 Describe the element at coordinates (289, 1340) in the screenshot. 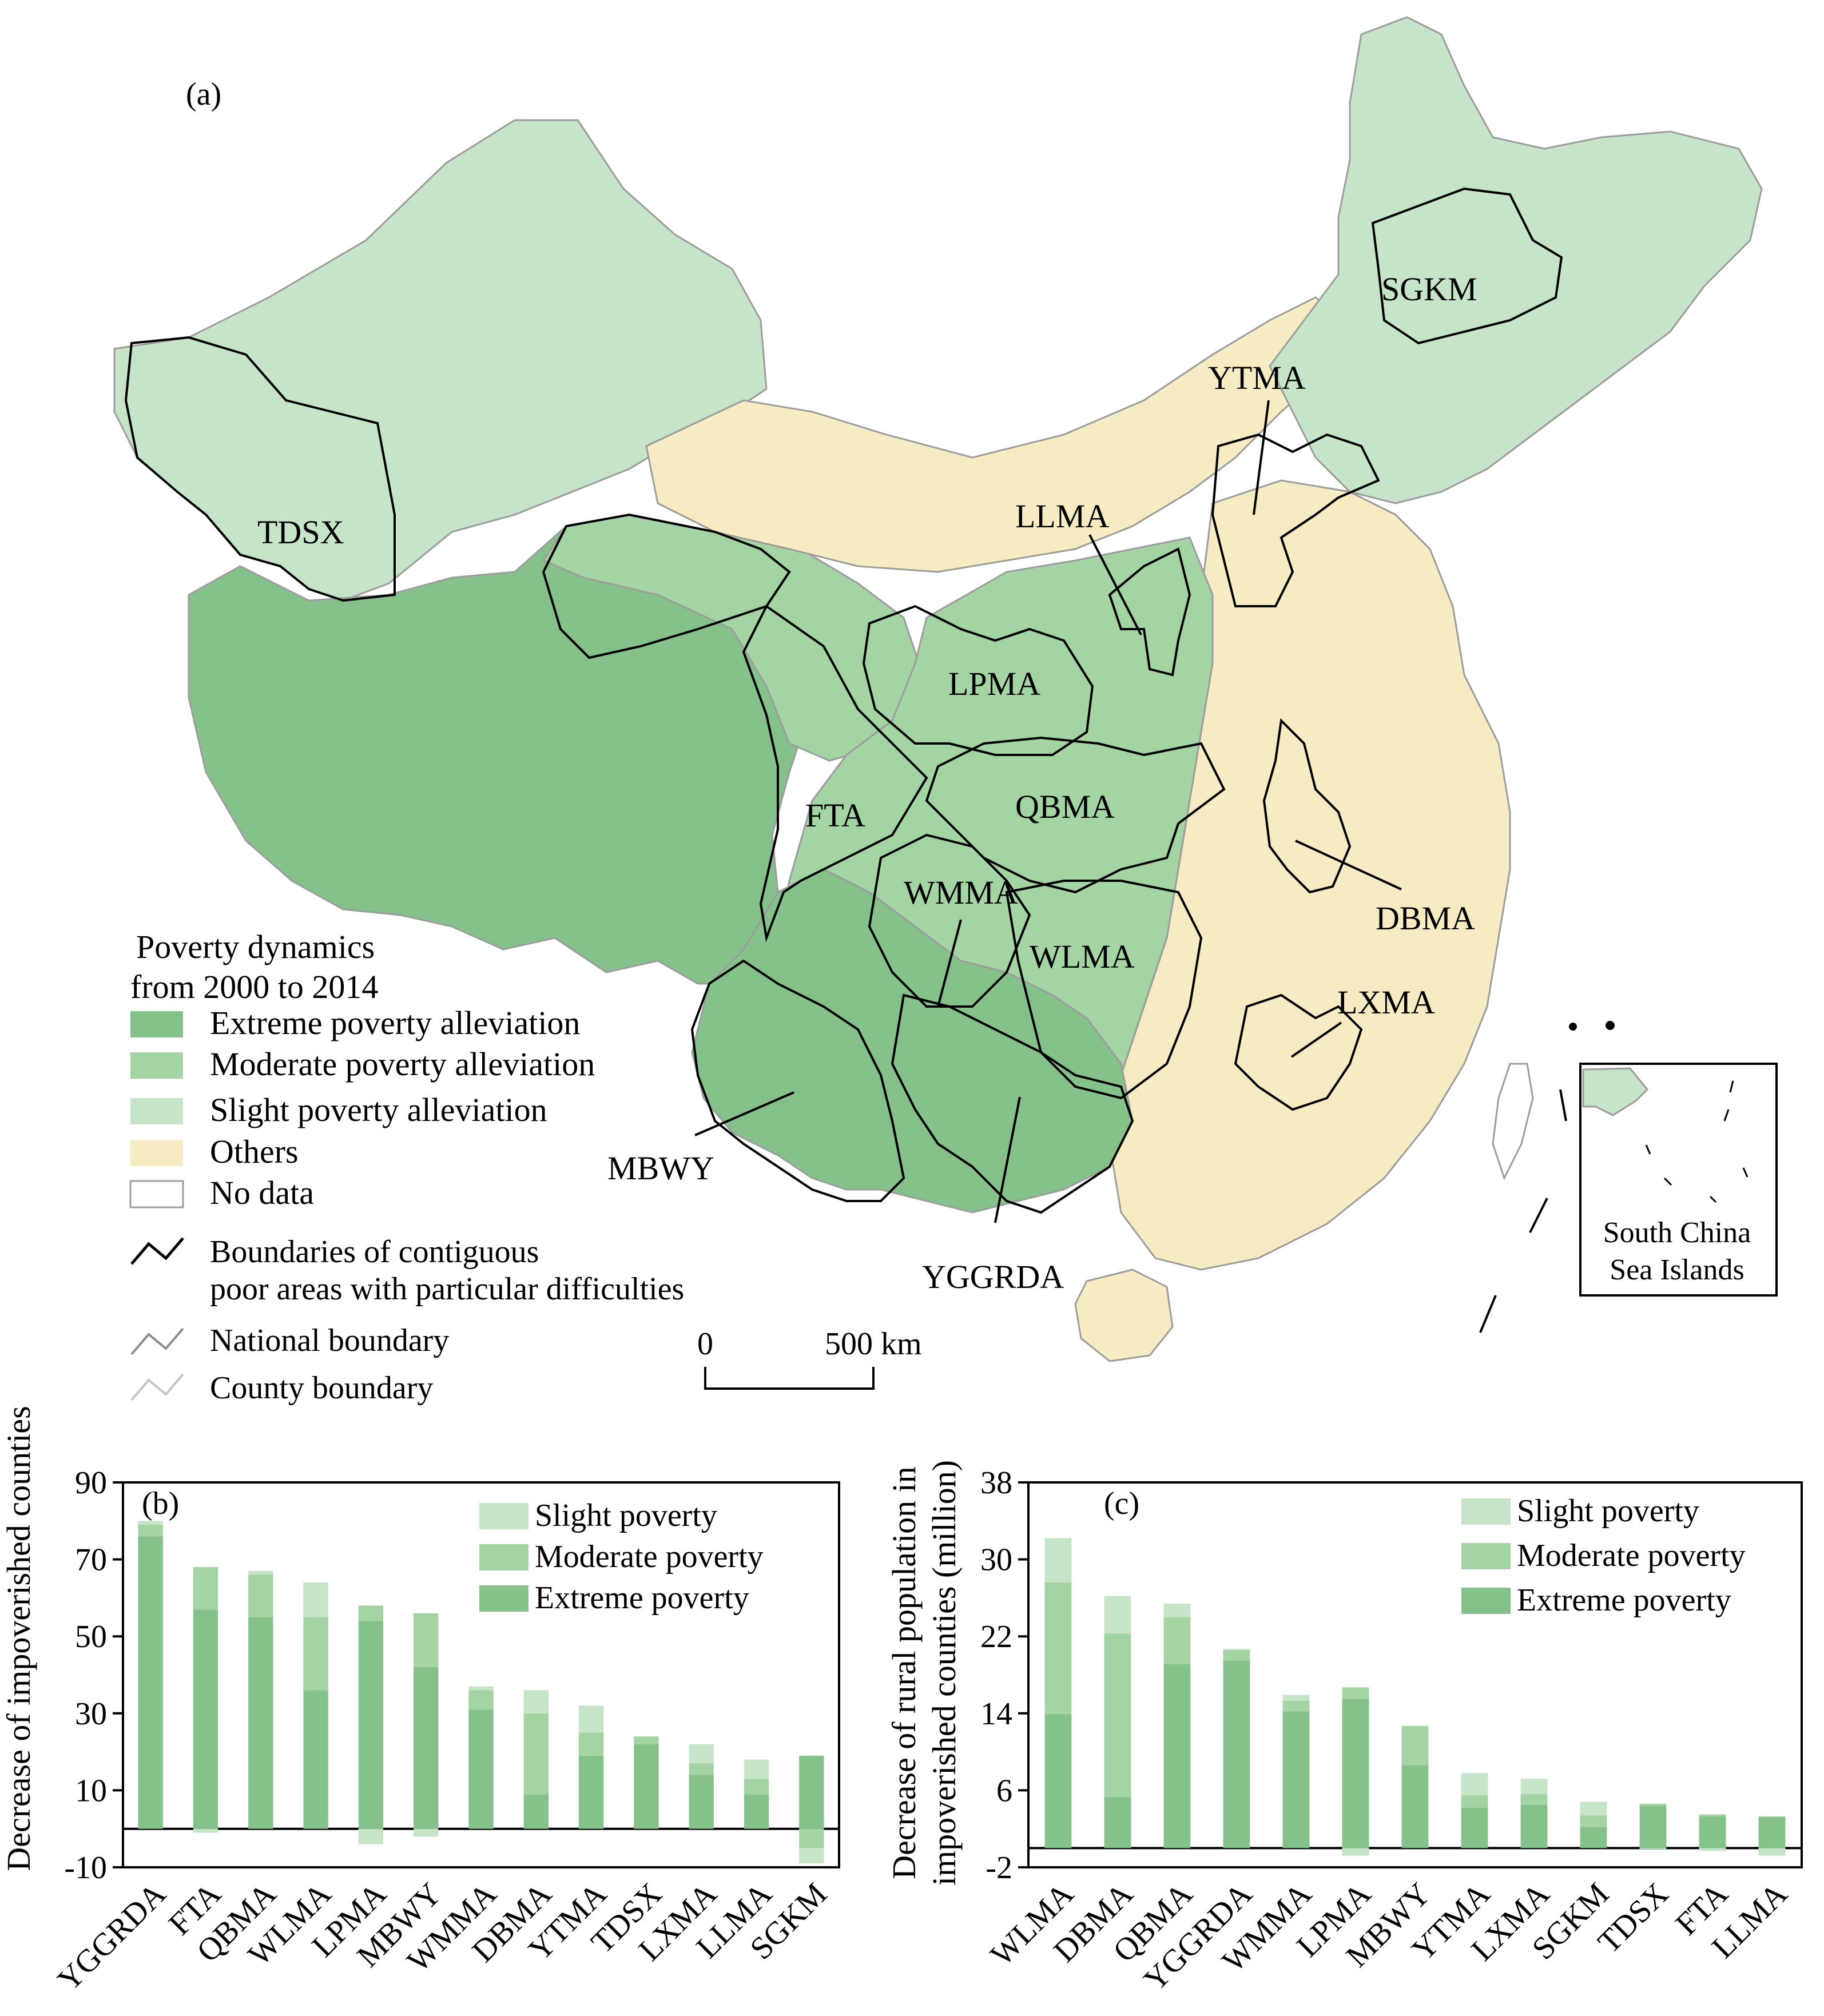

I see `legend-line-national: National boundary` at that location.